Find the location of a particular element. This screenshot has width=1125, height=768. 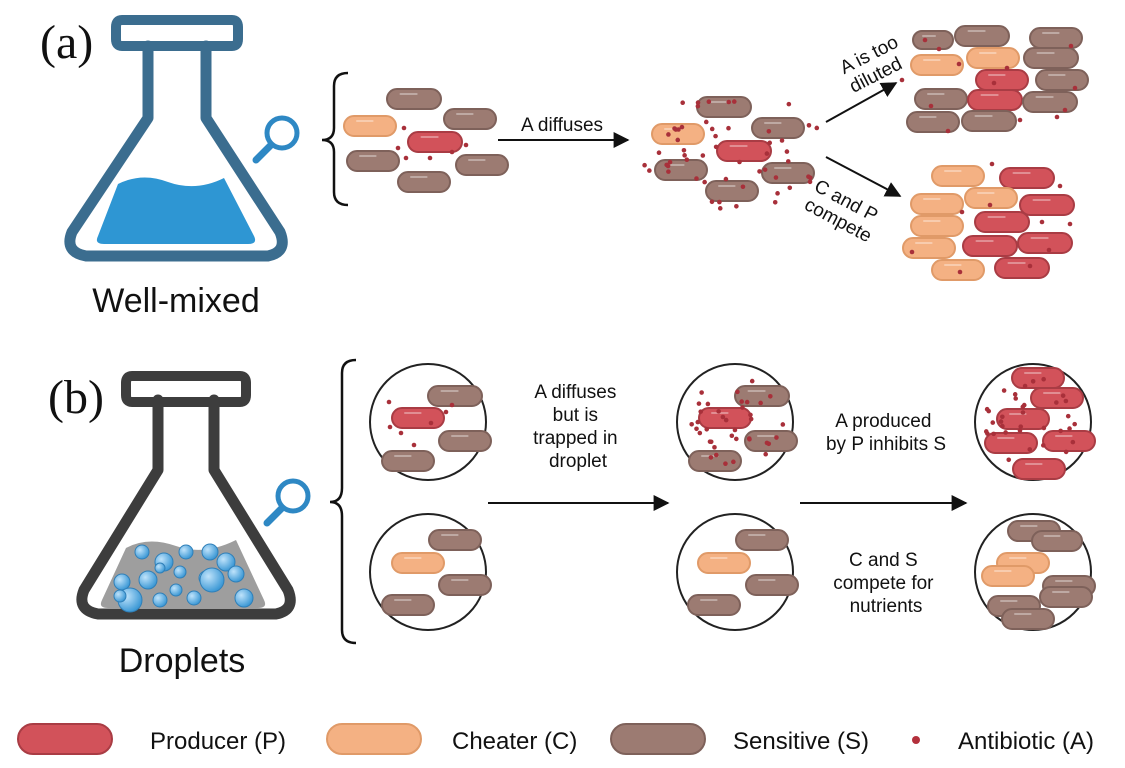

step-label-compete-nutrients-line3: nutrients is located at coordinates (886, 606).